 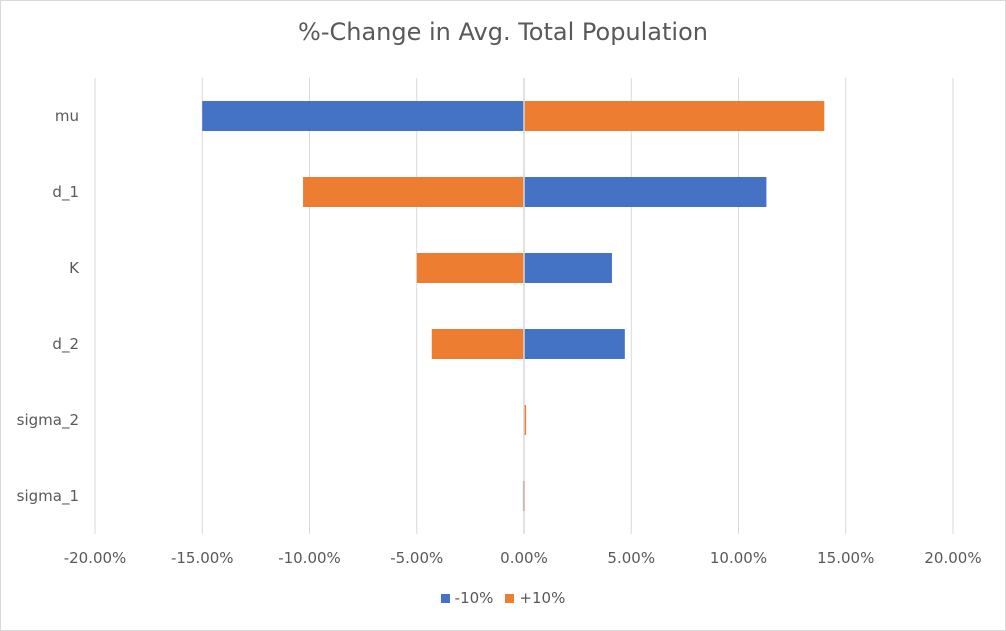 I want to click on category-label: sigma_2, so click(x=48, y=420).